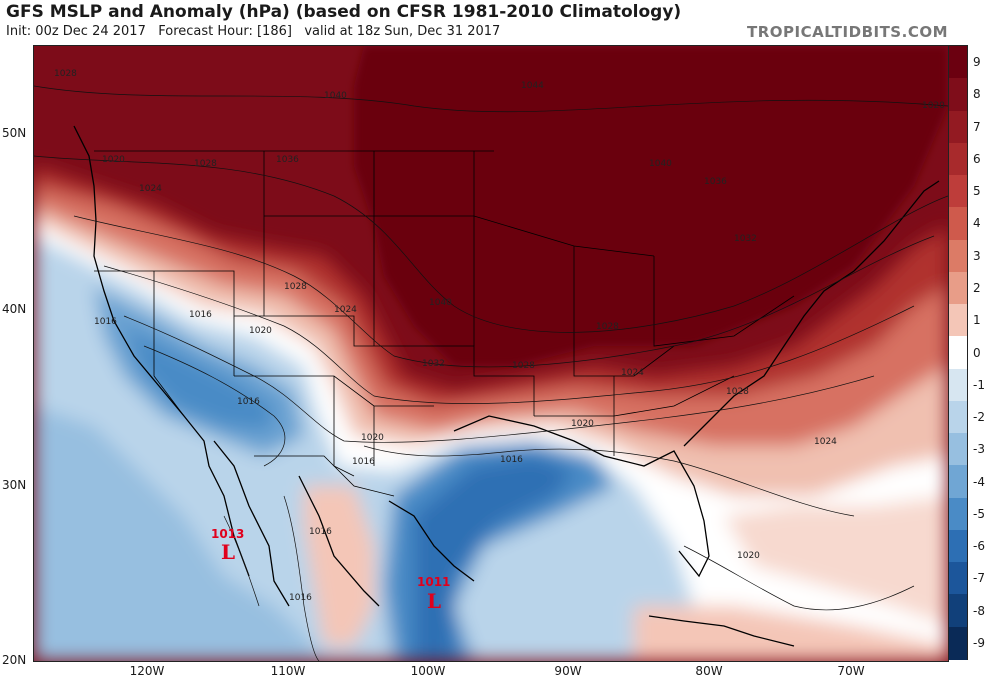  I want to click on colorbar-tick-label: -2, so click(979, 417).